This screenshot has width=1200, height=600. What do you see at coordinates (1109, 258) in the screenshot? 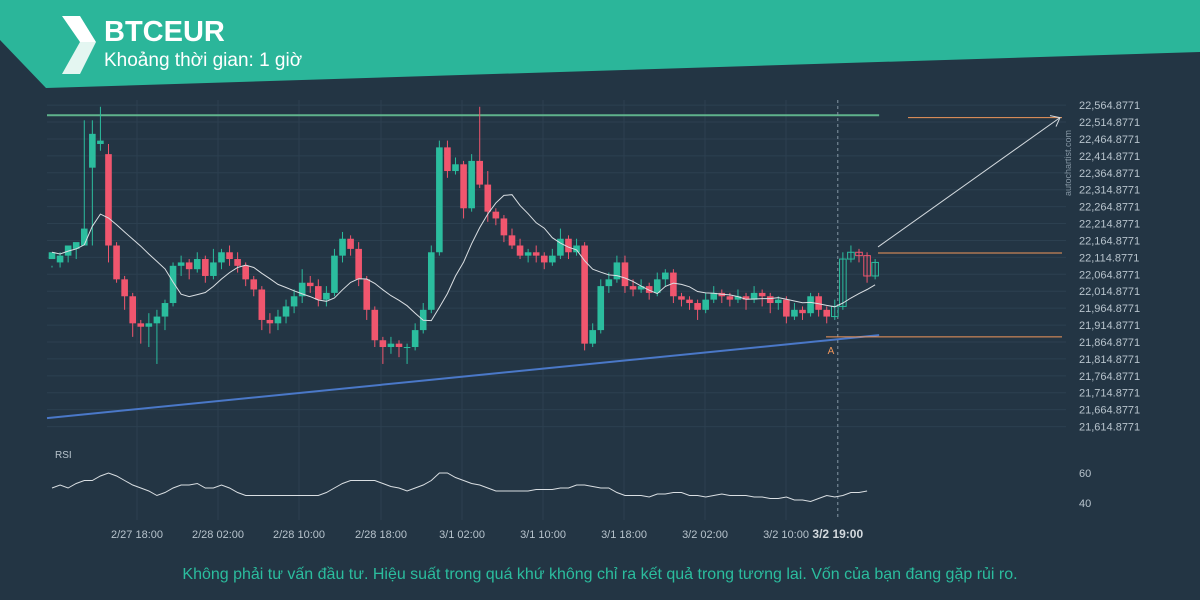
I see `price-tick-label: 22,114.8771` at bounding box center [1109, 258].